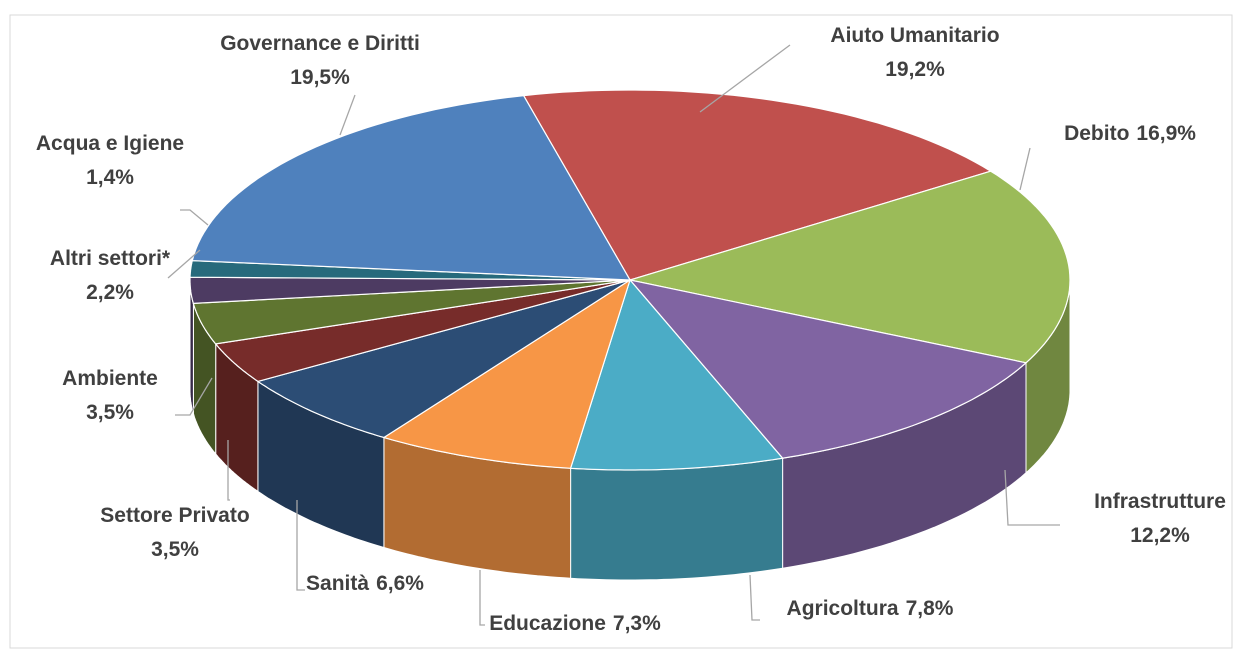 The image size is (1242, 653). Describe the element at coordinates (320, 60) in the screenshot. I see `data-label: Governance e Diritti 19,5%` at that location.